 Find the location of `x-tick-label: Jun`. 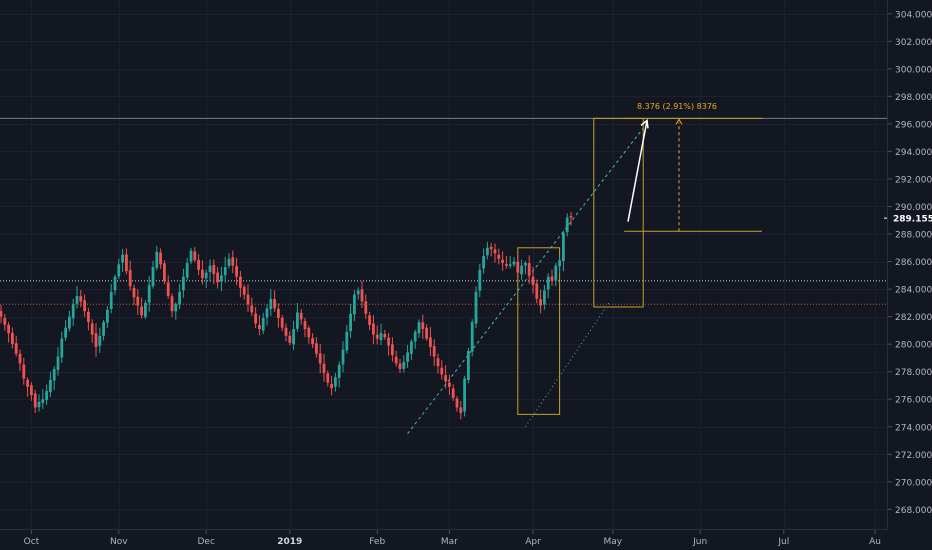

x-tick-label: Jun is located at coordinates (699, 542).